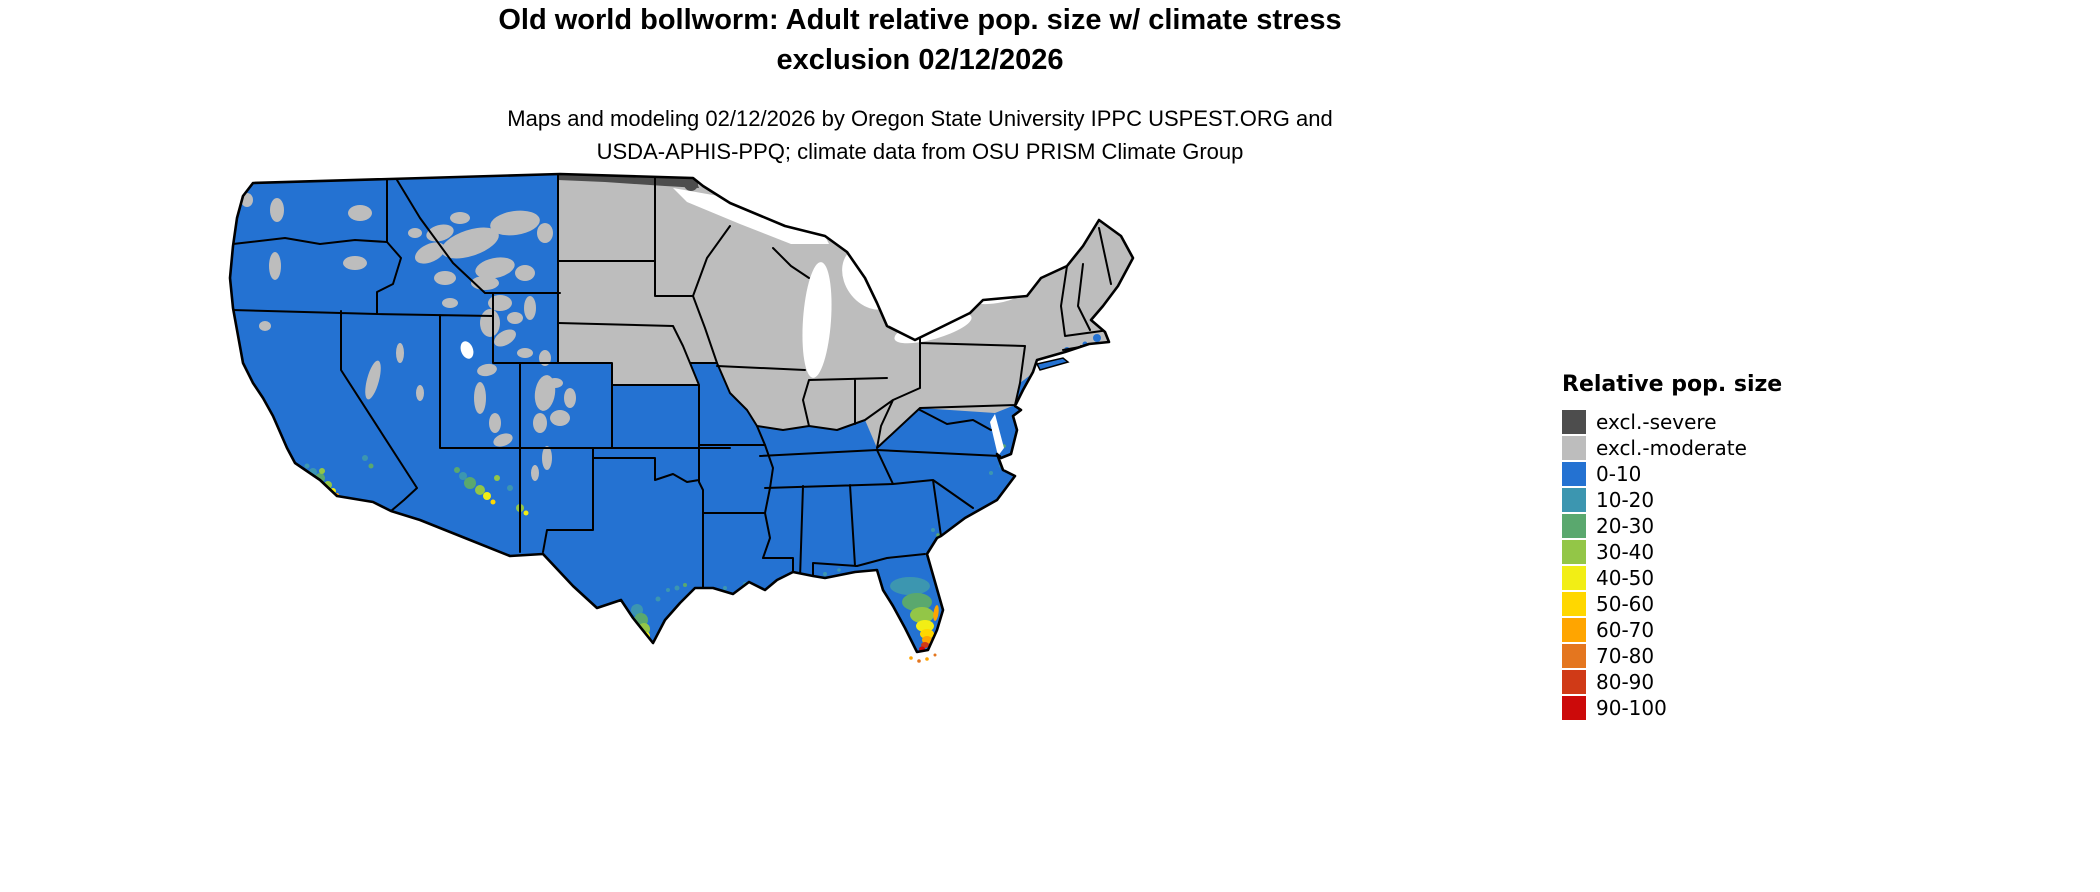 The width and height of the screenshot is (2100, 892). I want to click on lake-superior, so click(751, 216).